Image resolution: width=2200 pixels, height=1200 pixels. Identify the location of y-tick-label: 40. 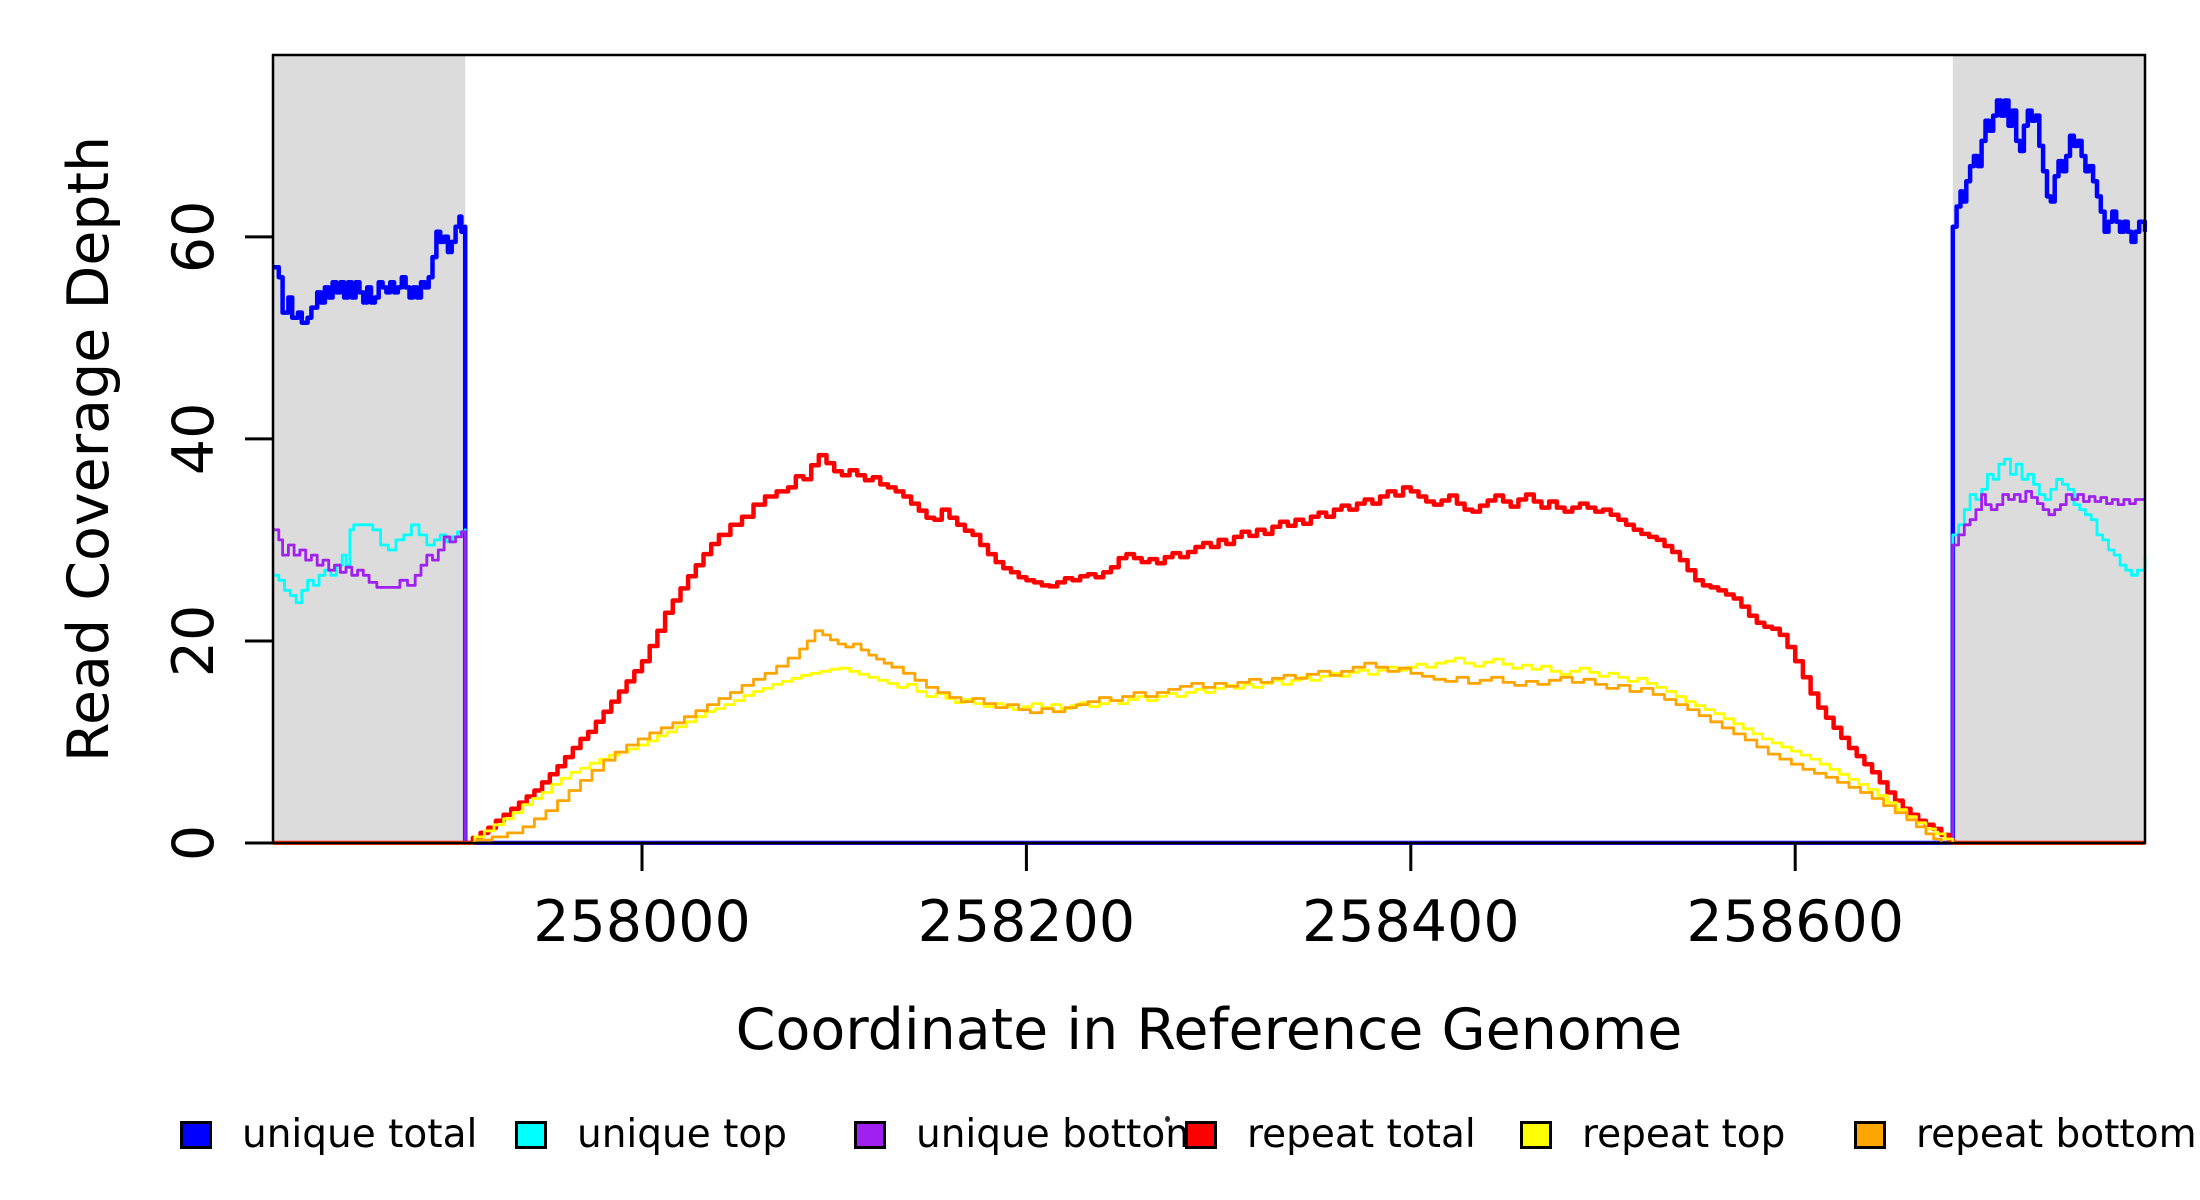
(194, 439).